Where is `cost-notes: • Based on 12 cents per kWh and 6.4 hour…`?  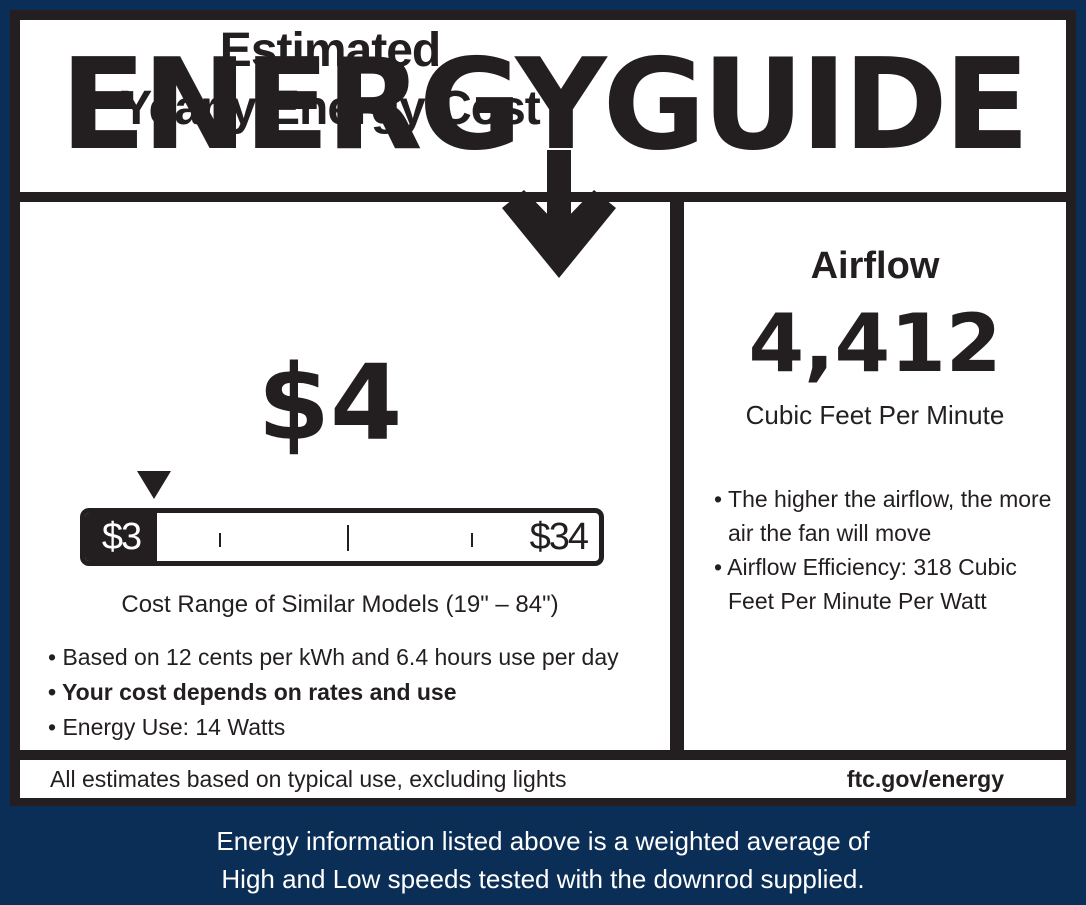 cost-notes: • Based on 12 cents per kWh and 6.4 hour… is located at coordinates (333, 692).